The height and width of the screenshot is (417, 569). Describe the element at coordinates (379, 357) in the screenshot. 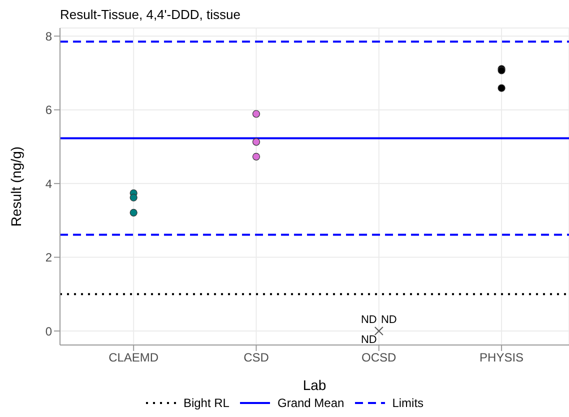

I see `x-tick-label: OCSD` at that location.